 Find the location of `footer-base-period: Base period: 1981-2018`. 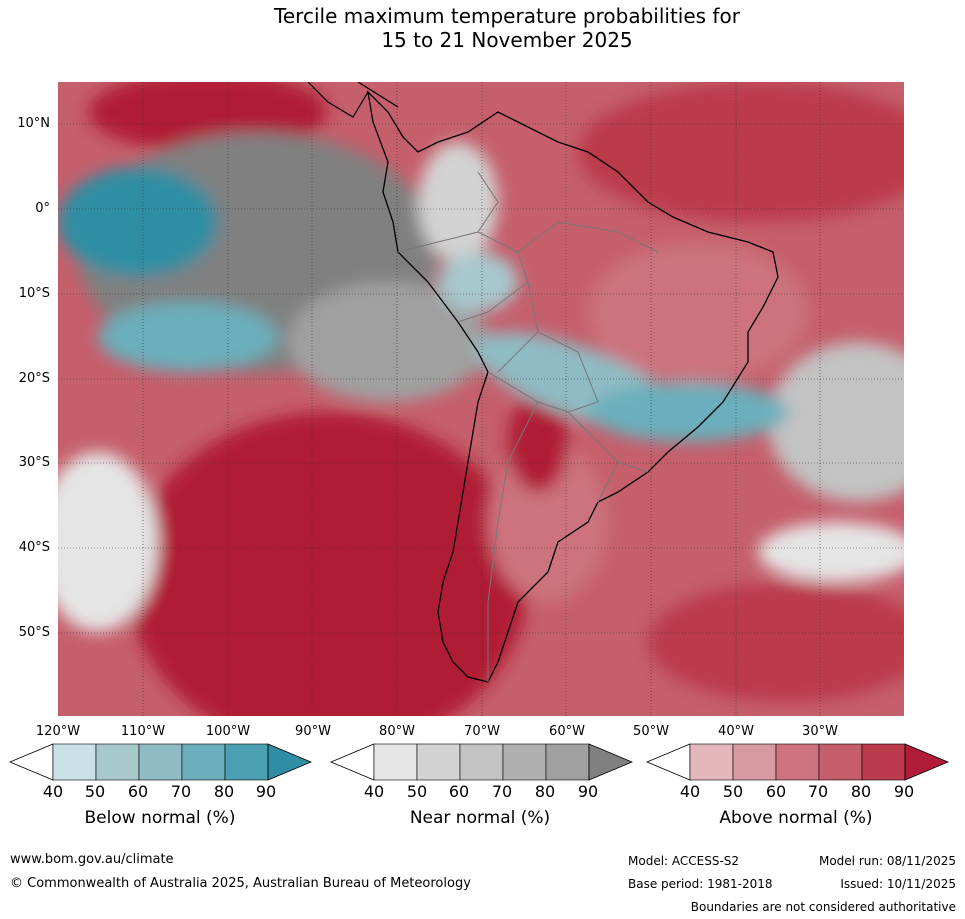

footer-base-period: Base period: 1981-2018 is located at coordinates (700, 884).